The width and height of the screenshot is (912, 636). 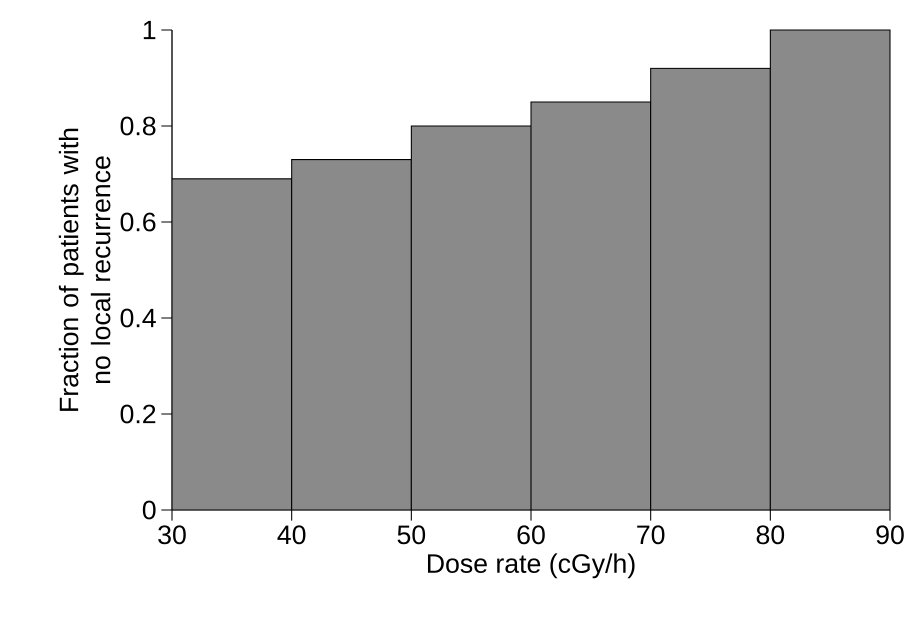 I want to click on x-tick-label: 90, so click(x=890, y=534).